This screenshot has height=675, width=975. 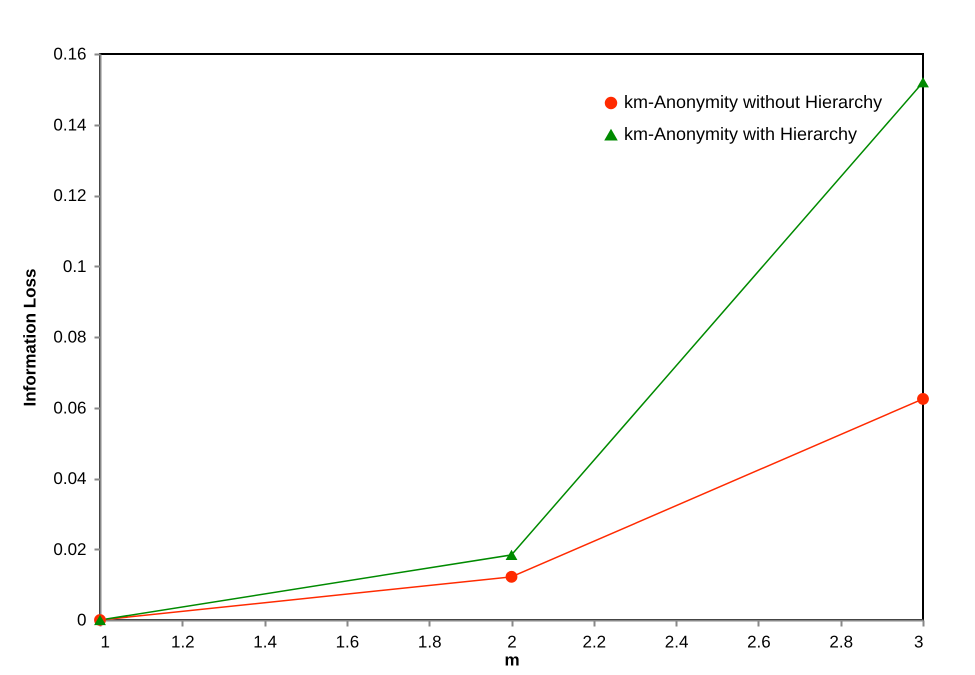 What do you see at coordinates (753, 102) in the screenshot?
I see `legend-label: km-Anonymity without Hierarchy` at bounding box center [753, 102].